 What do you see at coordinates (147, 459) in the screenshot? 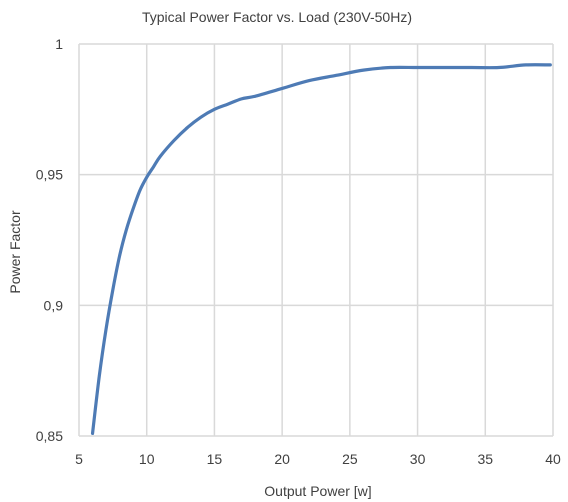
I see `x-tick-label: 10` at bounding box center [147, 459].